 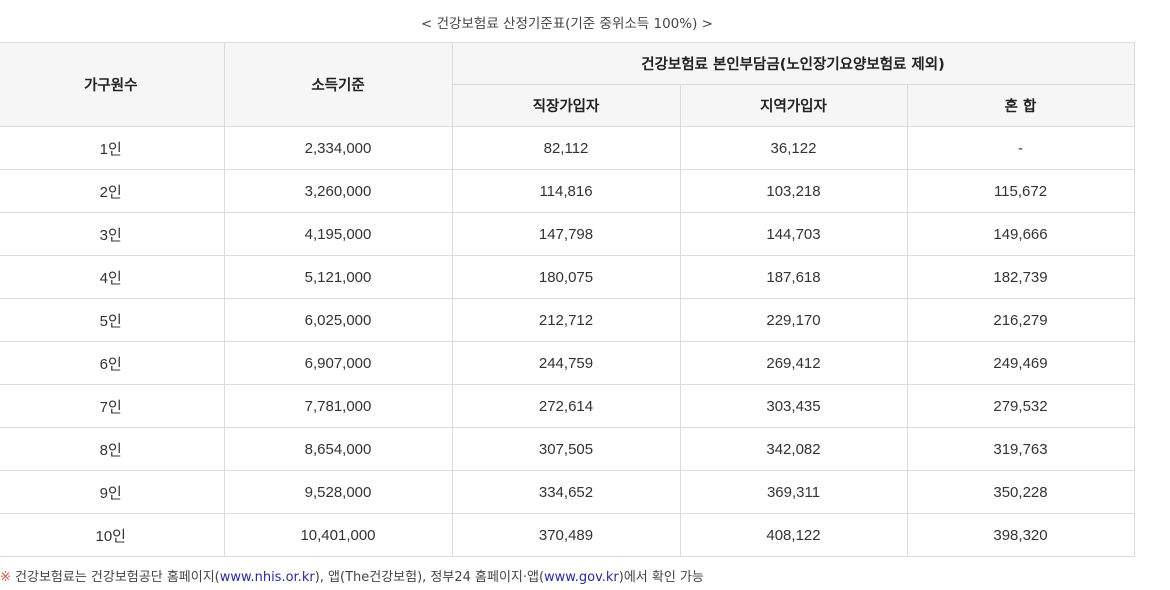 I want to click on cell-regional: 187,618, so click(x=793, y=277).